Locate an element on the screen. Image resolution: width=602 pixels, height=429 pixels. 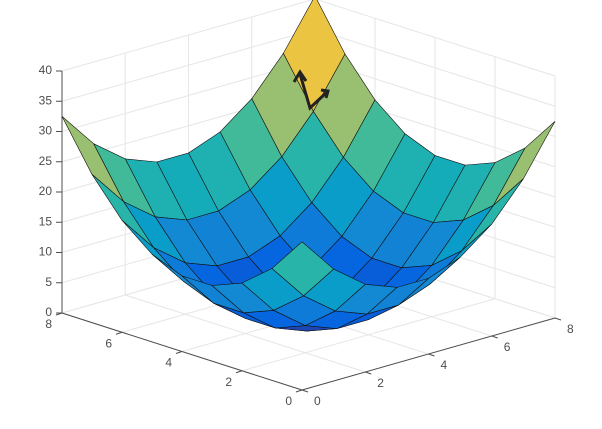
z-tick-label: 25 is located at coordinates (46, 161).